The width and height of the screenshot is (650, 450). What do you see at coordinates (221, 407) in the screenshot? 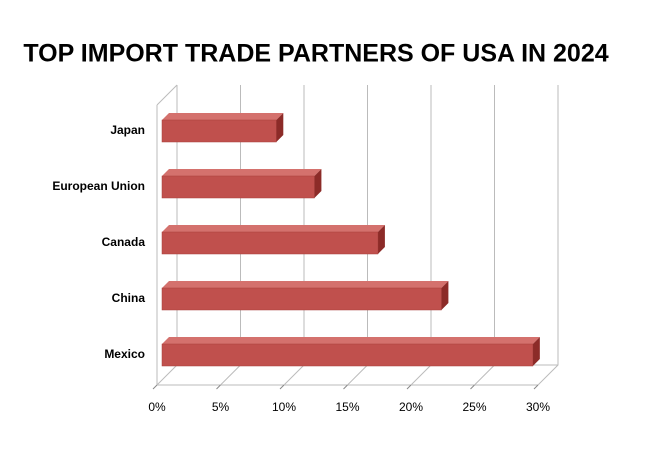
I see `x-tick-label: 5%` at bounding box center [221, 407].